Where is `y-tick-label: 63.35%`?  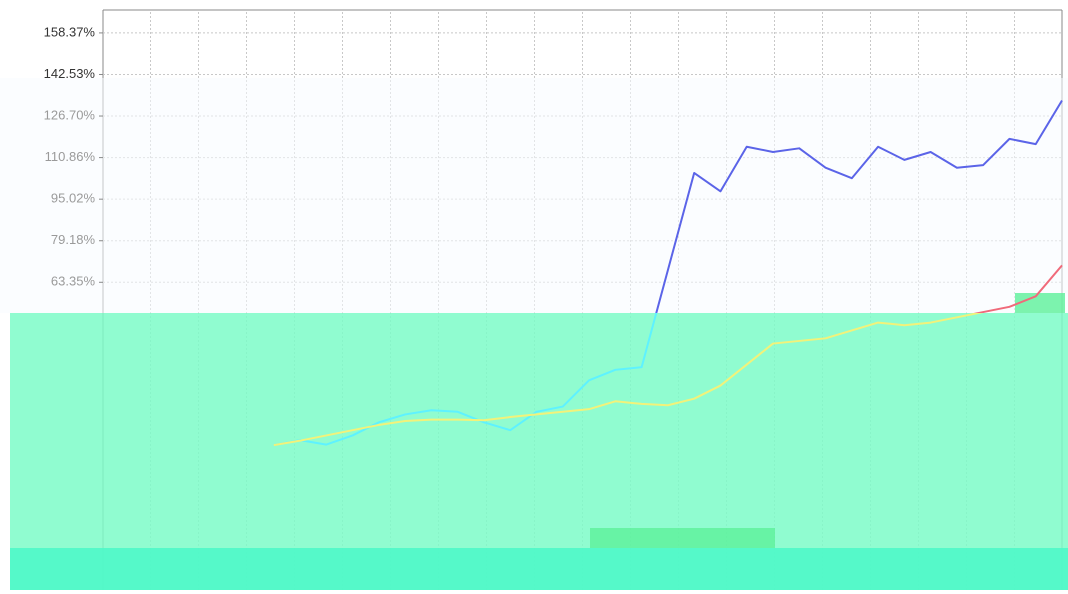
y-tick-label: 63.35% is located at coordinates (73, 281).